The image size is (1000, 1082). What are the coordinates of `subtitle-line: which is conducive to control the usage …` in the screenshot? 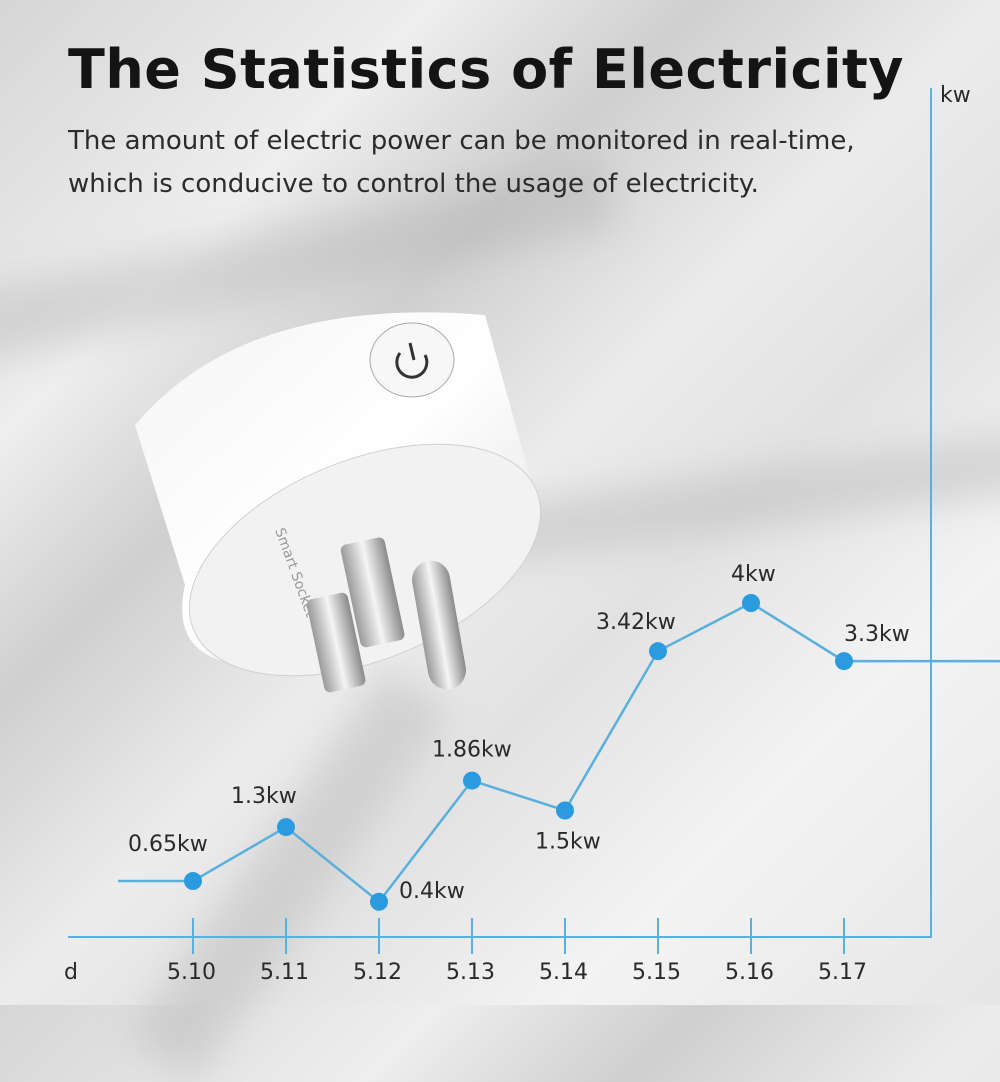 It's located at (413, 184).